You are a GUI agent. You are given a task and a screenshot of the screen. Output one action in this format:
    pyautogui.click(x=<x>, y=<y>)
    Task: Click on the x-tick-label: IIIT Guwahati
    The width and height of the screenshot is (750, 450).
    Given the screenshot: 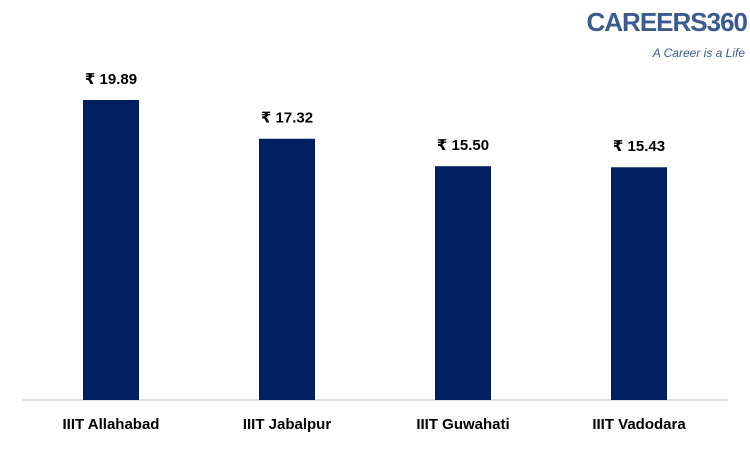 What is the action you would take?
    pyautogui.click(x=462, y=424)
    